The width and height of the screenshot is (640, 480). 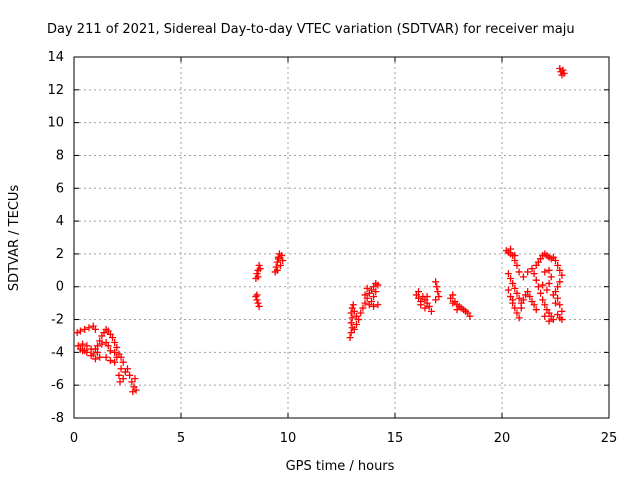 What do you see at coordinates (60, 188) in the screenshot?
I see `y-tick-label: 6` at bounding box center [60, 188].